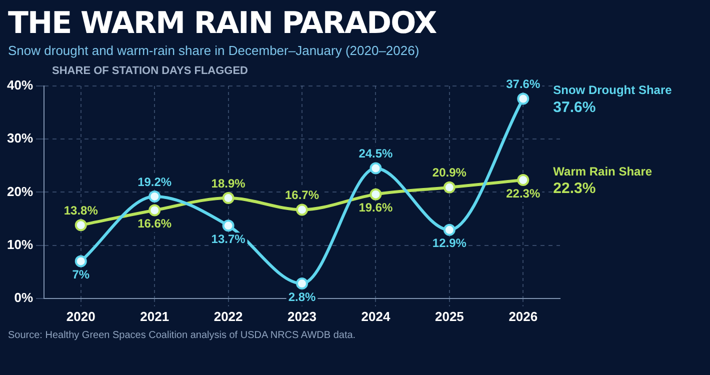  Describe the element at coordinates (20, 191) in the screenshot. I see `y-tick-label: 20%` at that location.